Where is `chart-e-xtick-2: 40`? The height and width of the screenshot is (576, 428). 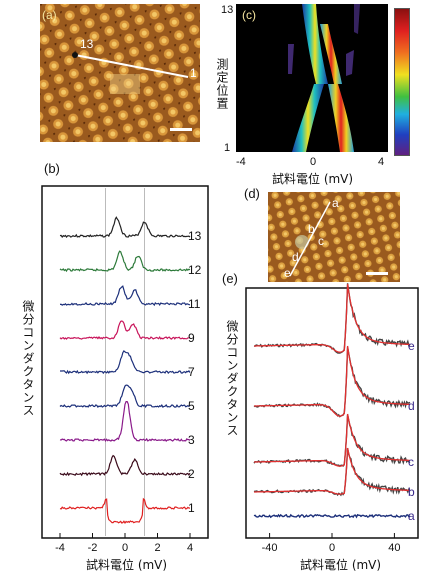 chart-e-xtick-2: 40 is located at coordinates (394, 548).